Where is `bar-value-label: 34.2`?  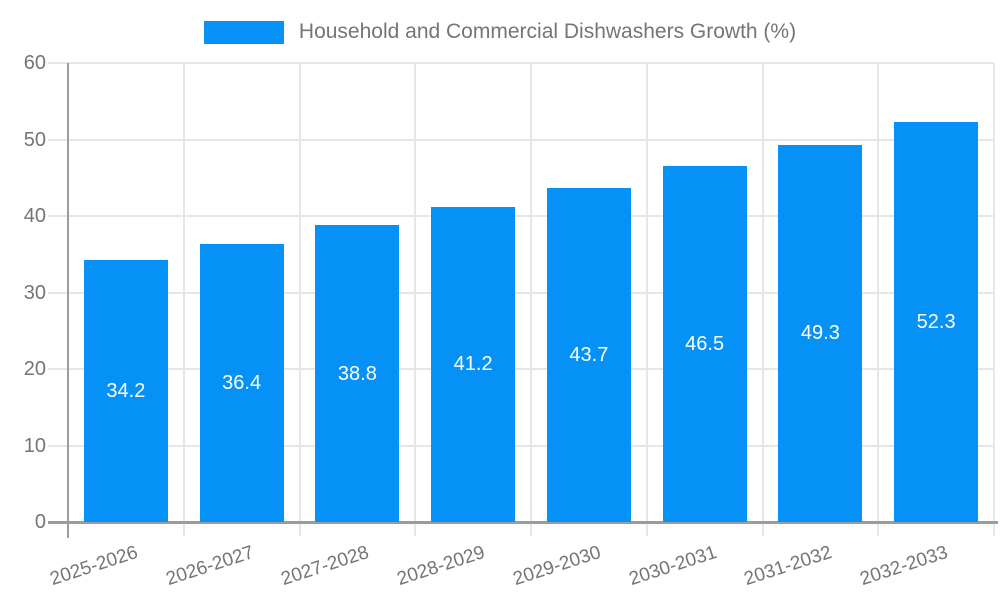 bar-value-label: 34.2 is located at coordinates (126, 391).